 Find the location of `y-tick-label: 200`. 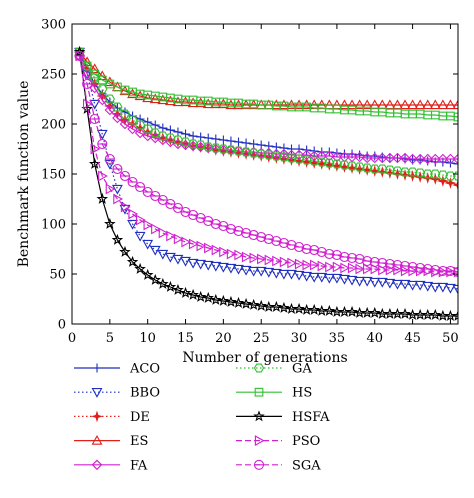

y-tick-label: 200 is located at coordinates (53, 125).